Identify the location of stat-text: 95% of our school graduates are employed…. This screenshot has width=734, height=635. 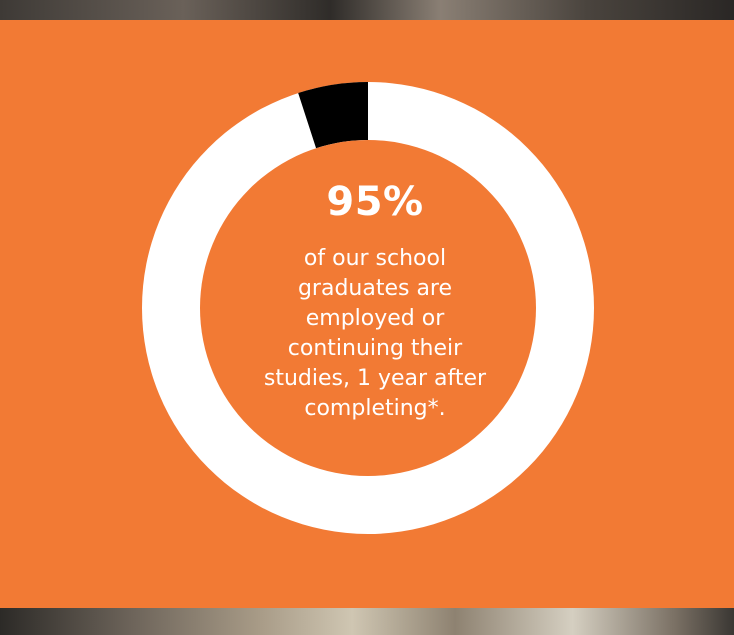
(375, 301).